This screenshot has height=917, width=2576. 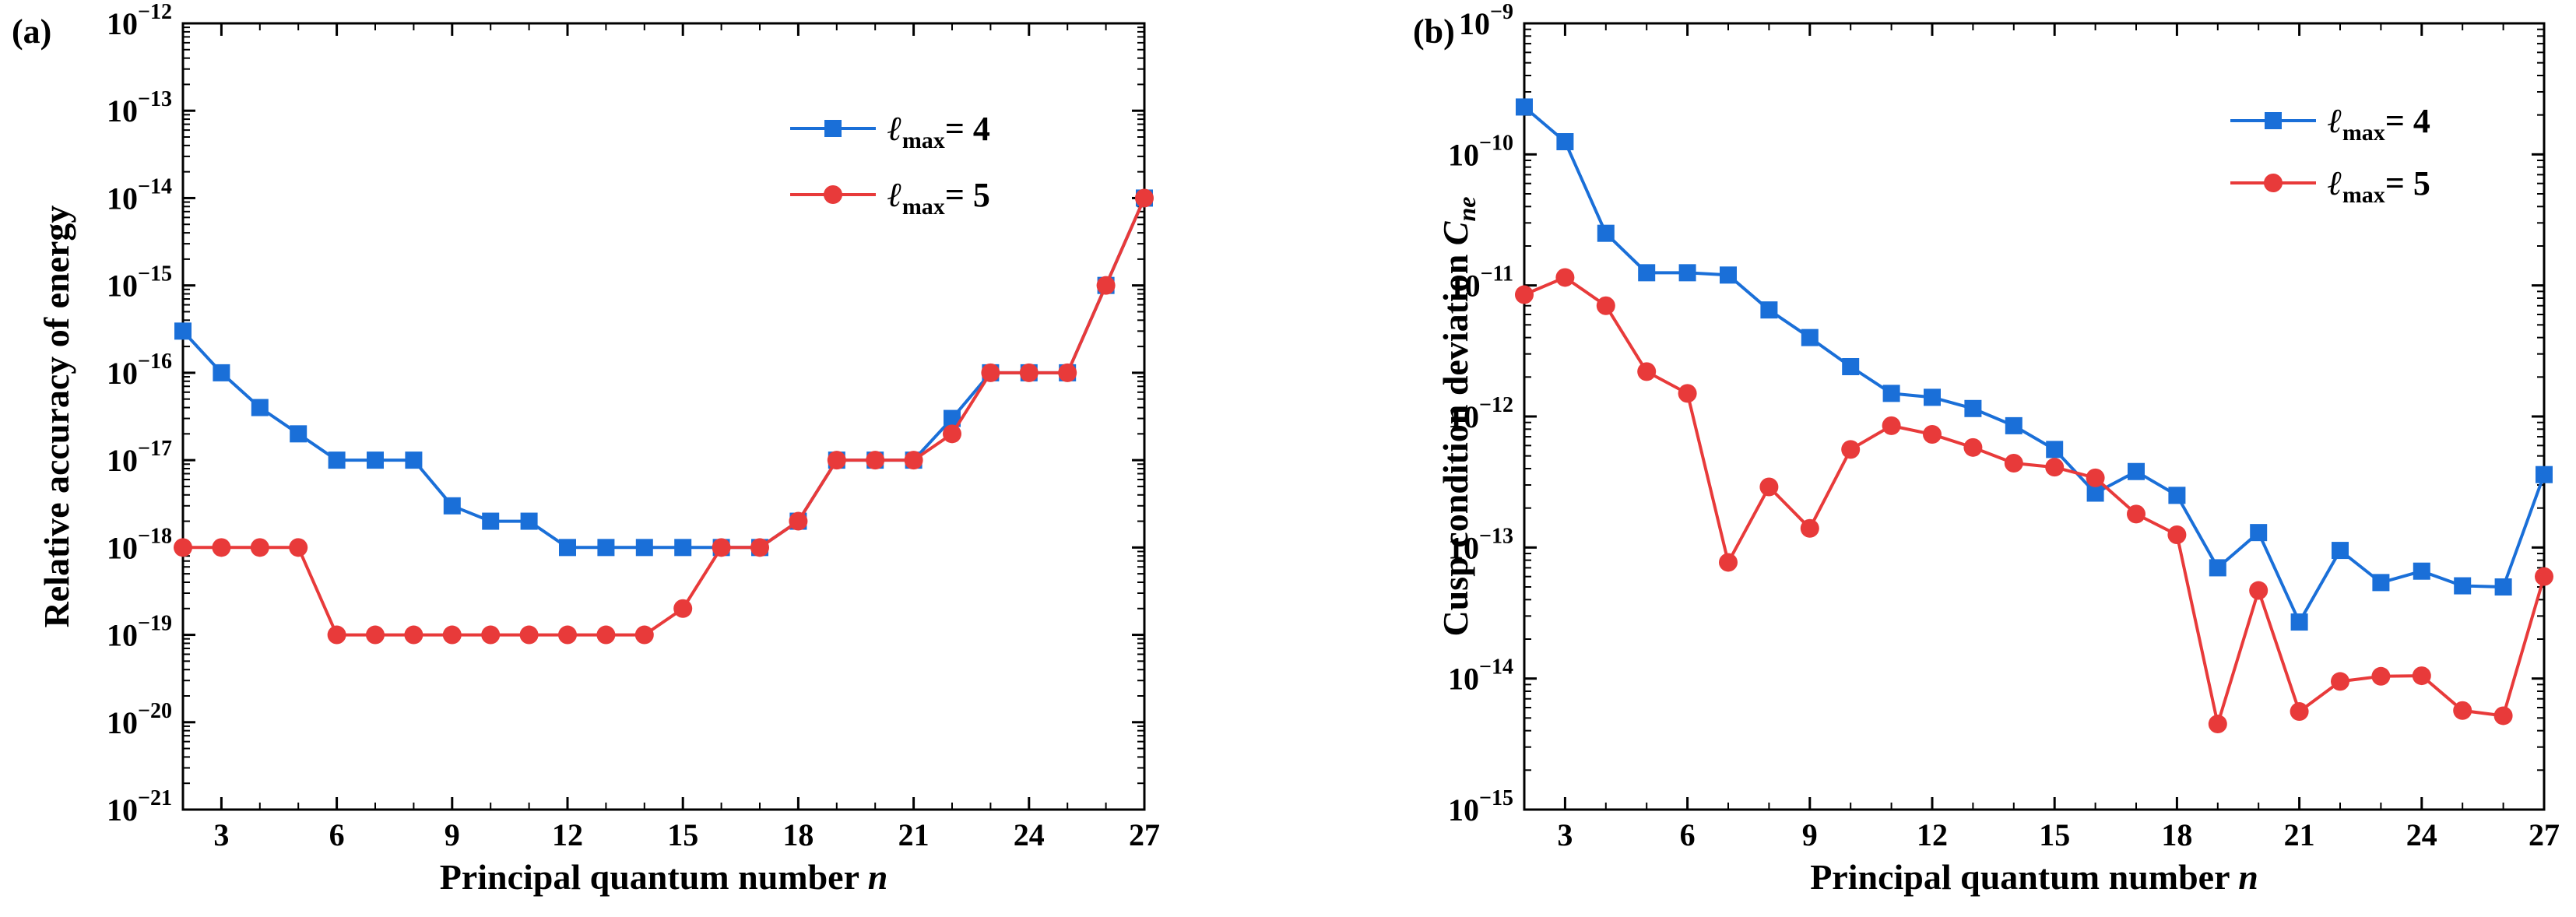 What do you see at coordinates (155, 536) in the screenshot?
I see `y-tick-exponent: −18` at bounding box center [155, 536].